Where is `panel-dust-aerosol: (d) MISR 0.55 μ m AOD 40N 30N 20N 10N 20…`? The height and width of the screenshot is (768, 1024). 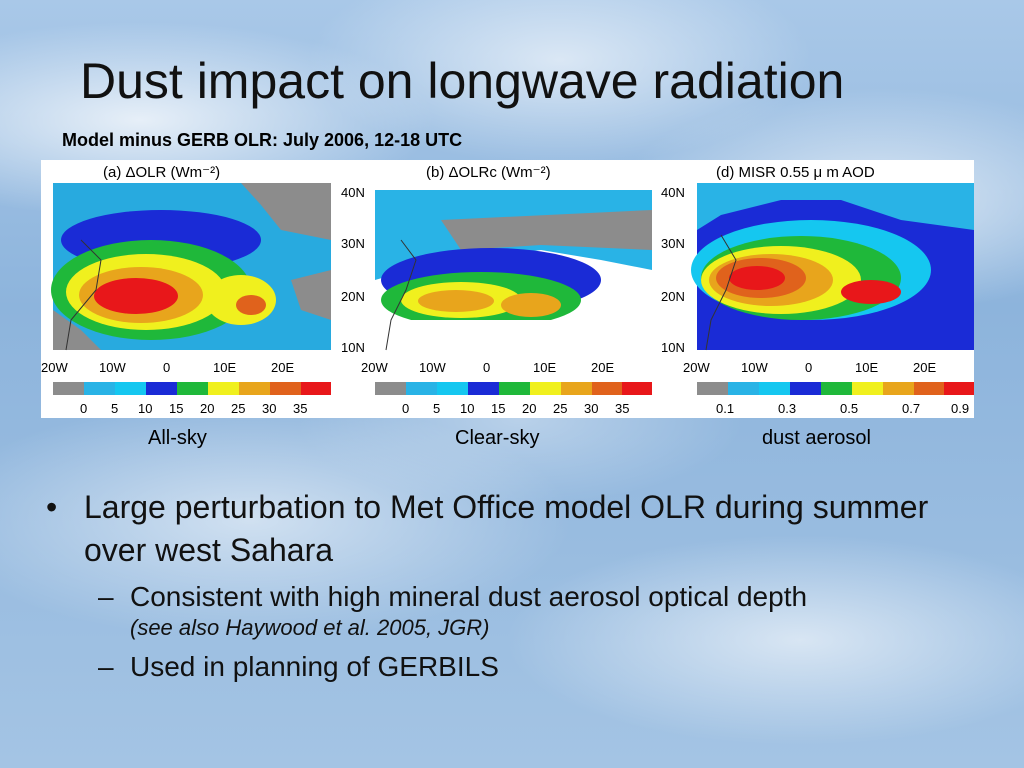 panel-dust-aerosol: (d) MISR 0.55 μ m AOD 40N 30N 20N 10N 20… is located at coordinates (817, 289).